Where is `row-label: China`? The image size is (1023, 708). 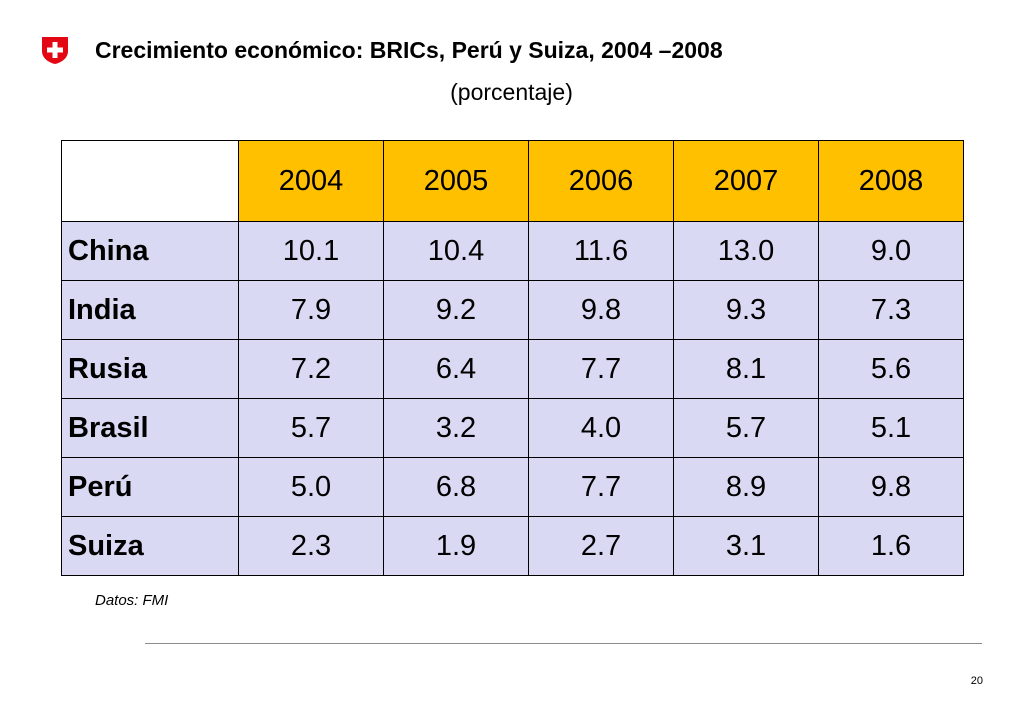 row-label: China is located at coordinates (150, 251).